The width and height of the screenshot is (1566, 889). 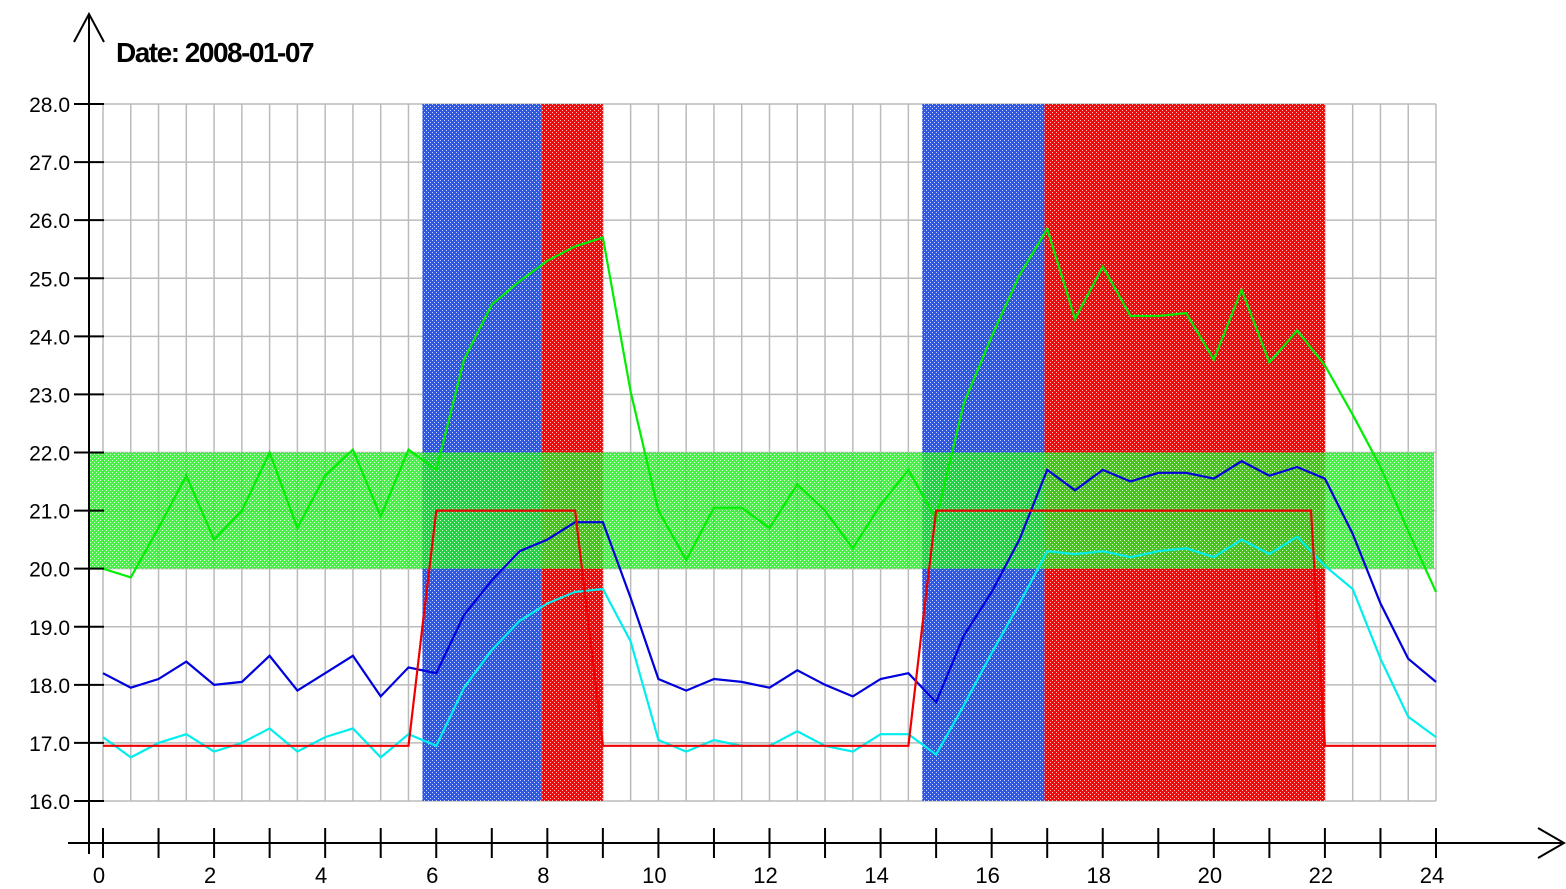 What do you see at coordinates (49, 337) in the screenshot?
I see `y-tick-label: 24.0` at bounding box center [49, 337].